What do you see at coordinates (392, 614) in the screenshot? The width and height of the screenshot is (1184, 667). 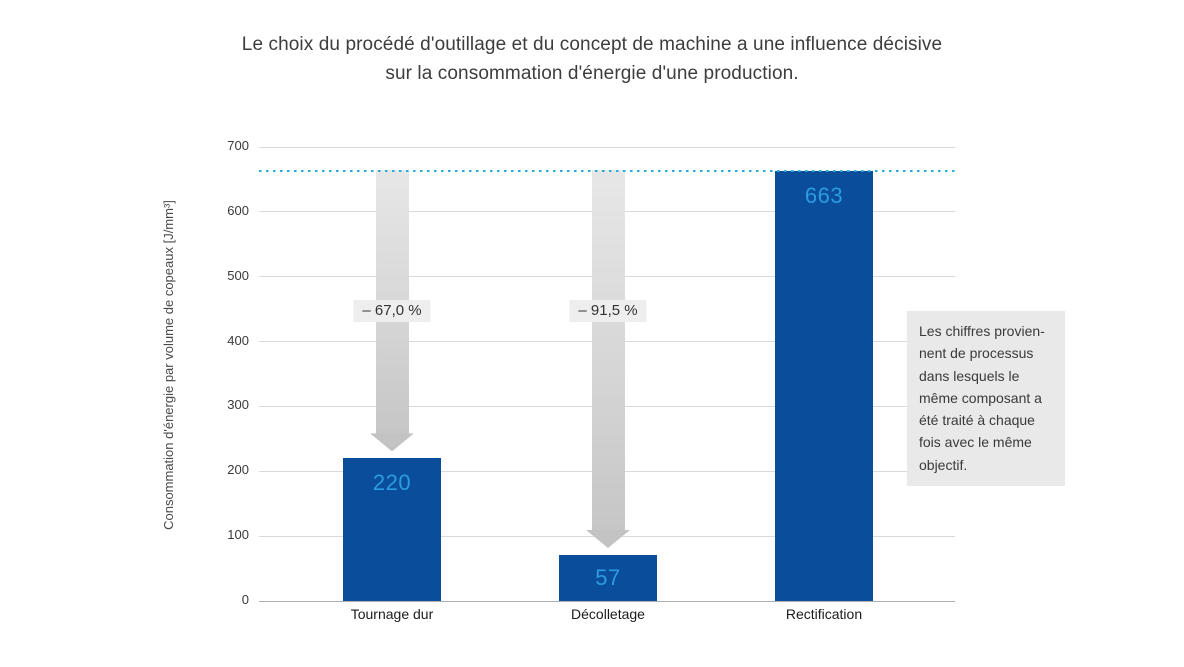 I see `x-axis-category-label: Tournage dur` at bounding box center [392, 614].